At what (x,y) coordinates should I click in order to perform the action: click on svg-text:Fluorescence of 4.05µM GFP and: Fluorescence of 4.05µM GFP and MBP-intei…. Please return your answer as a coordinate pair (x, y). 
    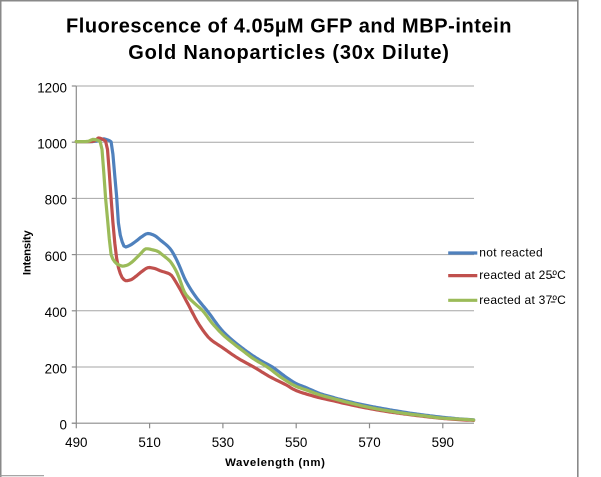
    Looking at the image, I should click on (289, 27).